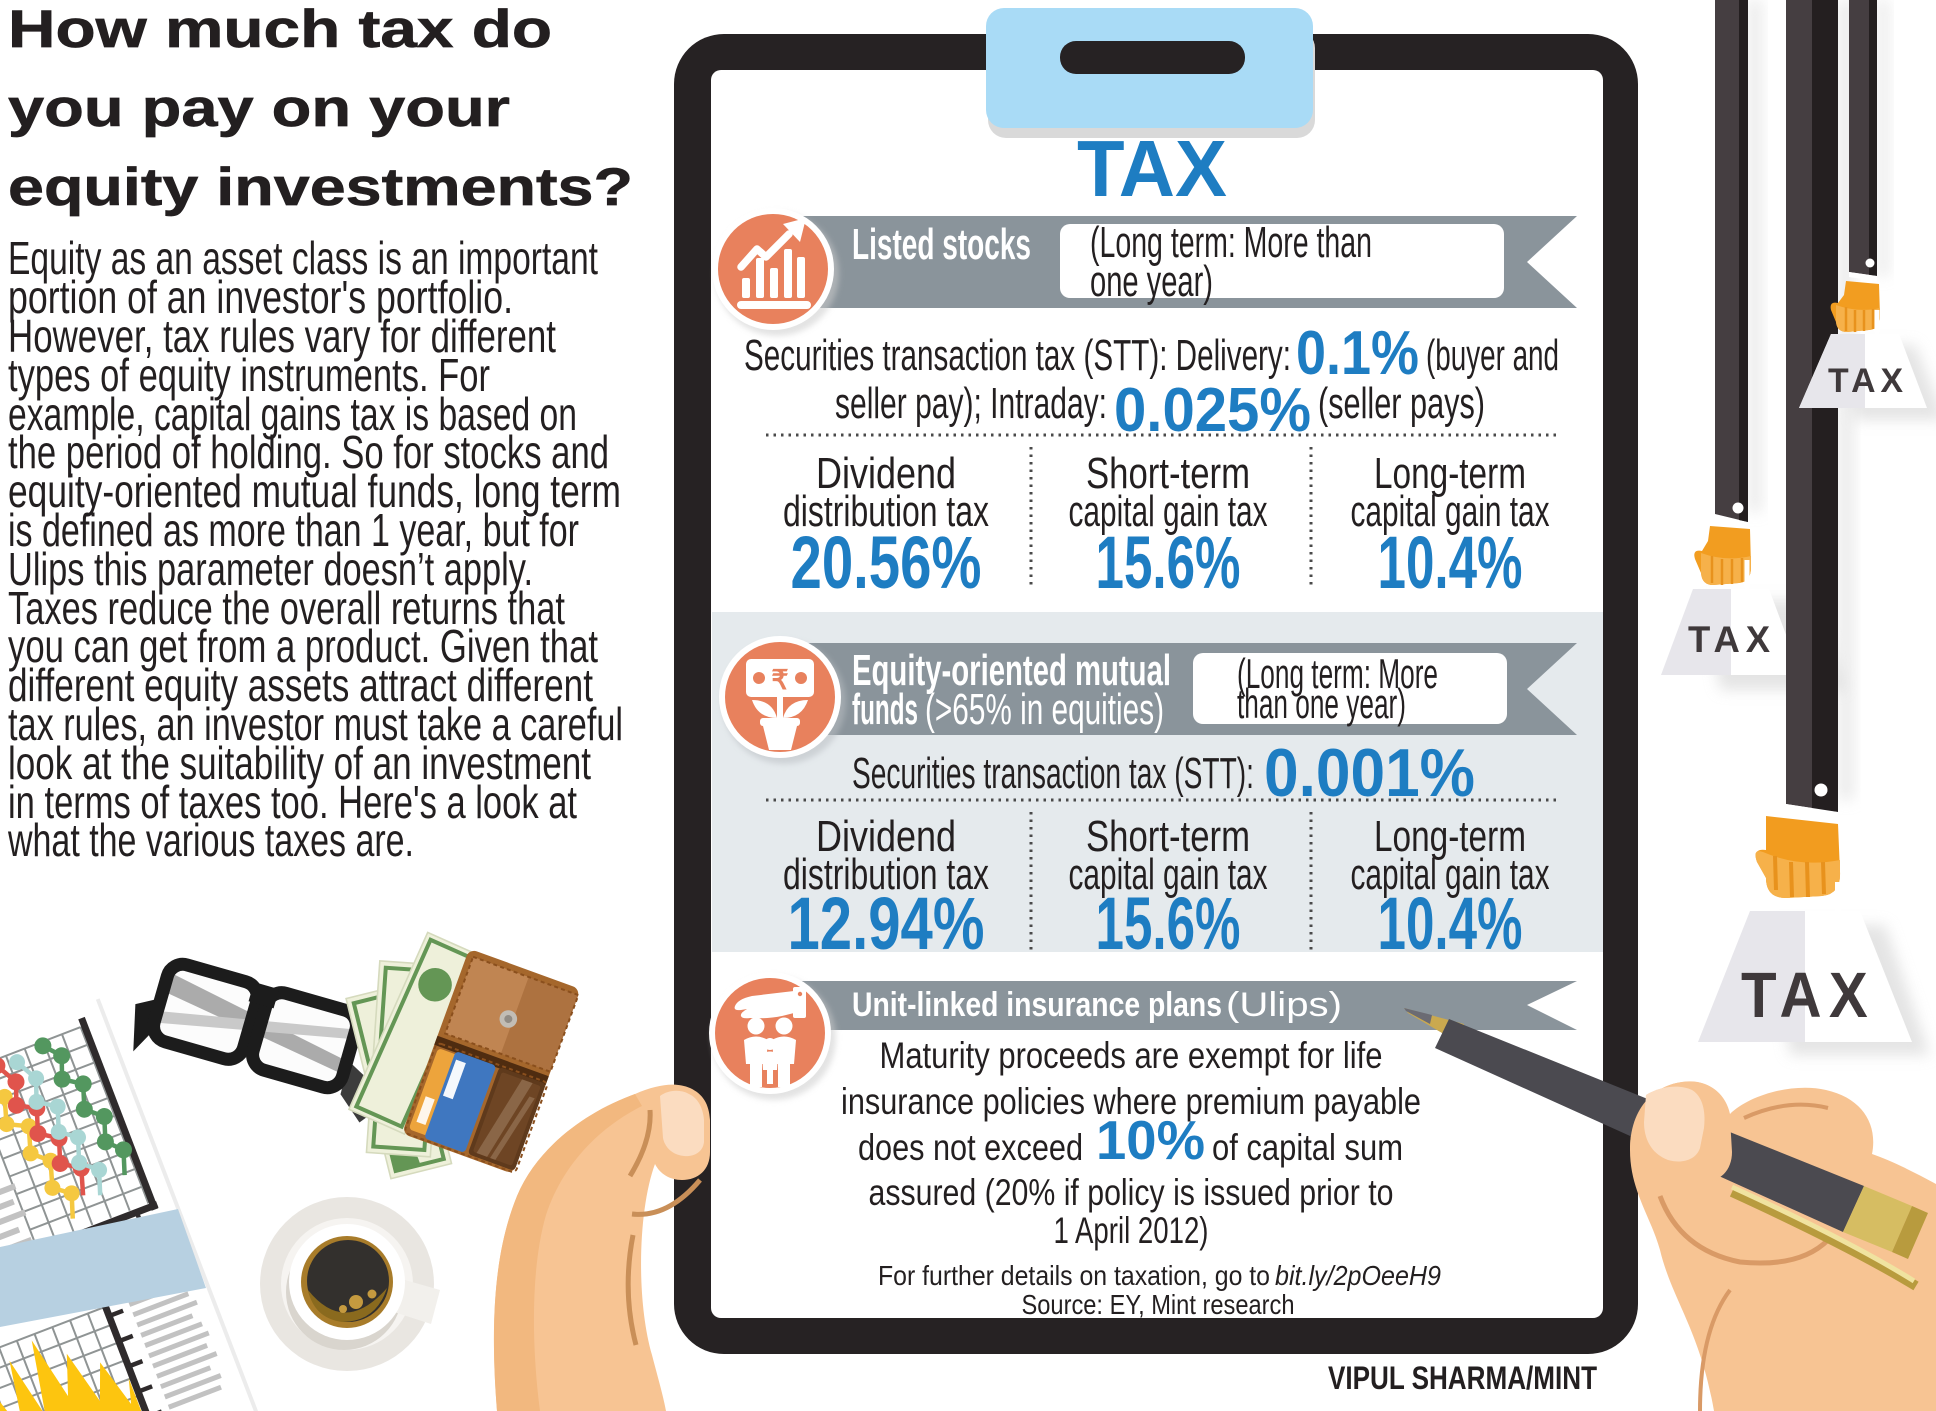  I want to click on svg-text: 0.025%, so click(1212, 410).